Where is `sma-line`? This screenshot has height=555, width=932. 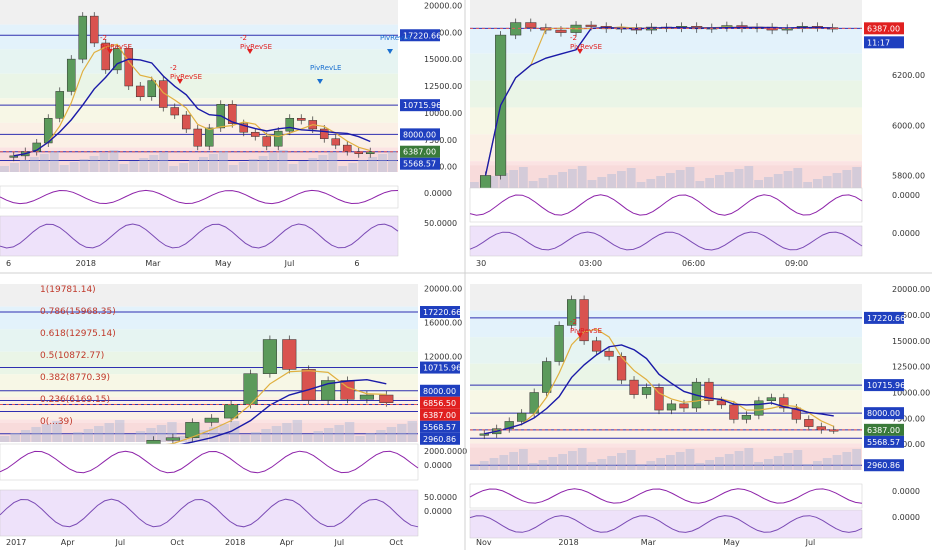
sma-line is located at coordinates (192, 107).